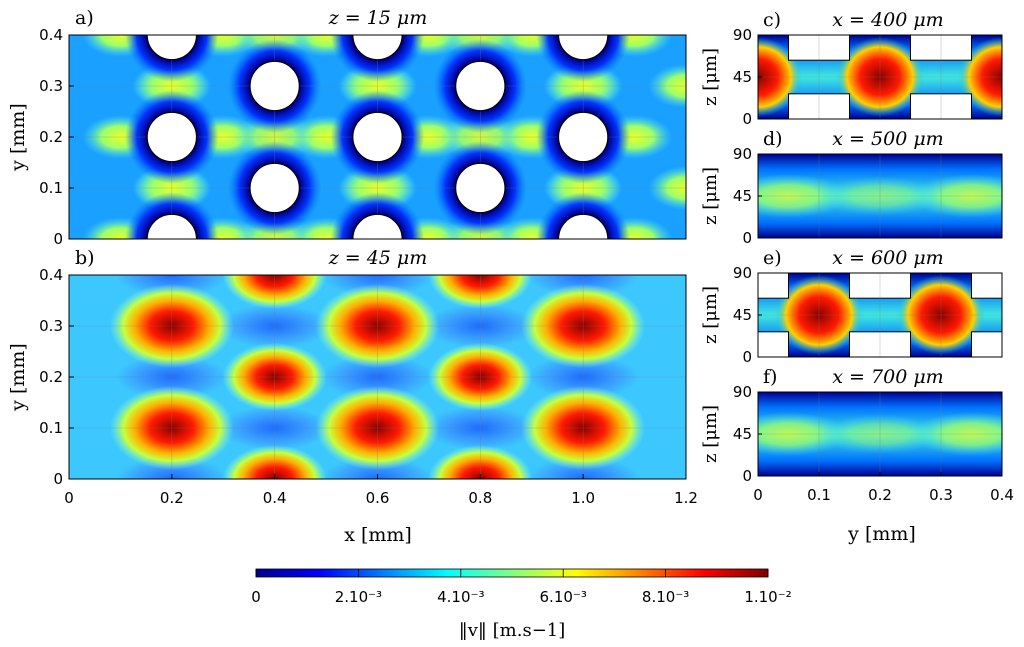 The height and width of the screenshot is (647, 1024). Describe the element at coordinates (887, 258) in the screenshot. I see `panel-e-title: x = 600 μm` at that location.